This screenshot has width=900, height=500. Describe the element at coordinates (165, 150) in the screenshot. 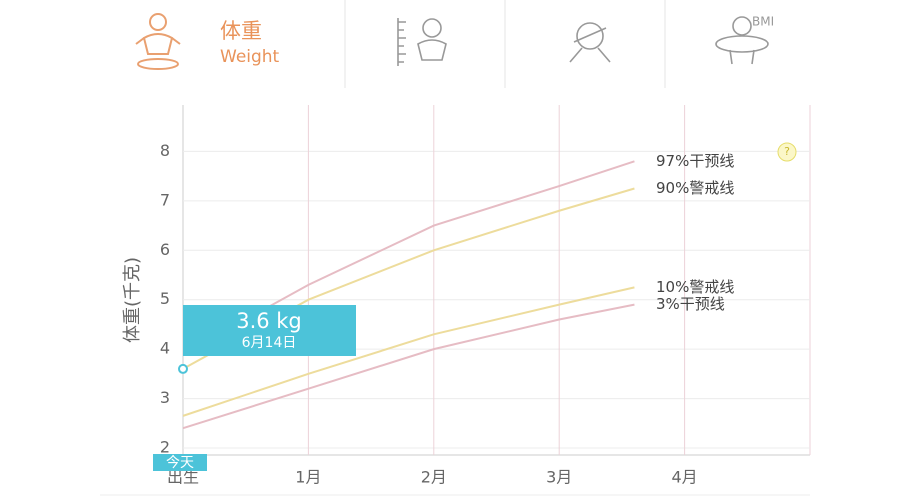

I see `y-tick-label: 8` at that location.